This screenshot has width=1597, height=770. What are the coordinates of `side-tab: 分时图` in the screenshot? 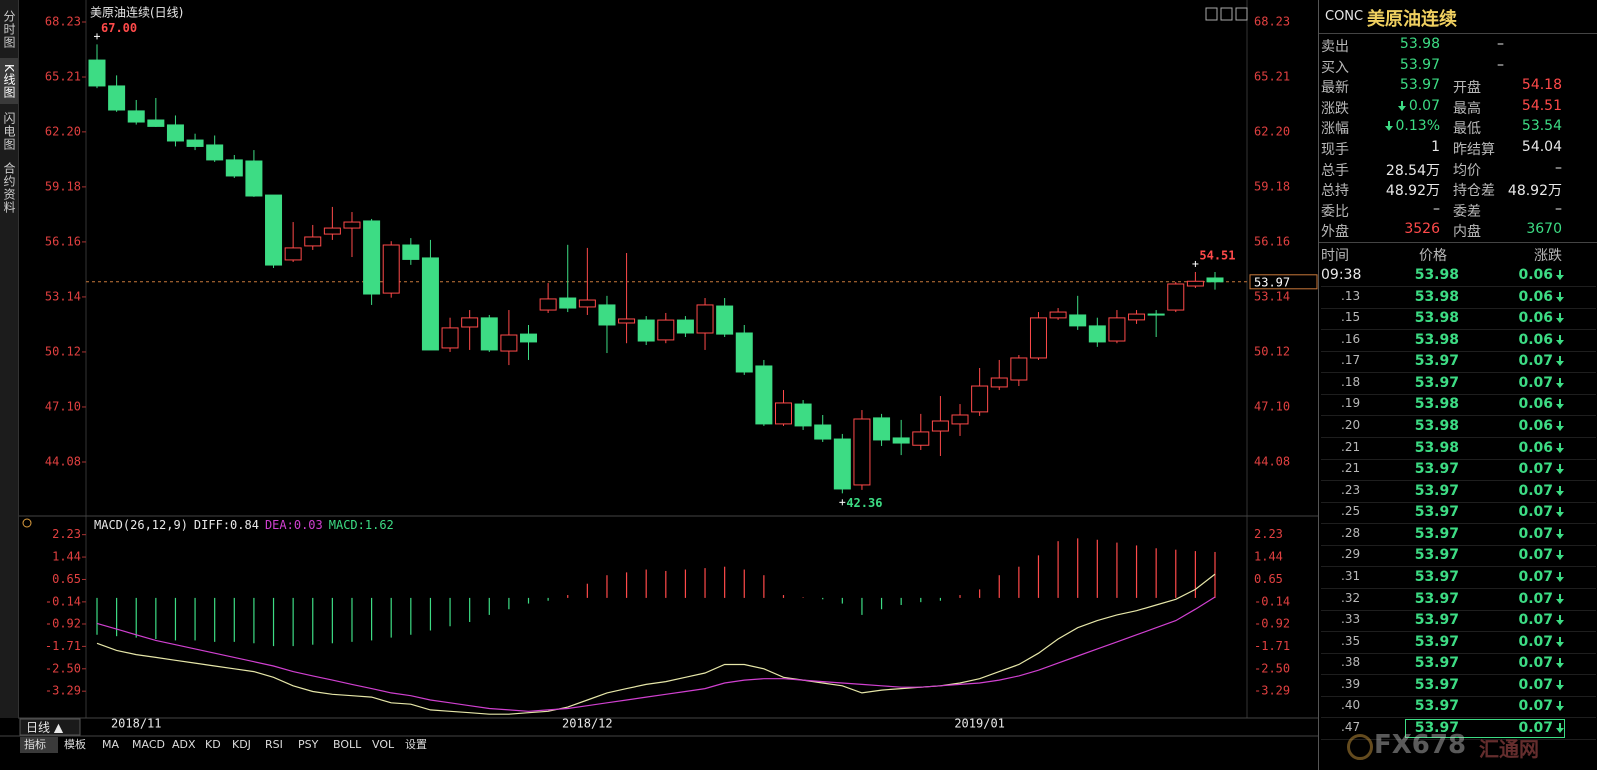 It's located at (9, 29).